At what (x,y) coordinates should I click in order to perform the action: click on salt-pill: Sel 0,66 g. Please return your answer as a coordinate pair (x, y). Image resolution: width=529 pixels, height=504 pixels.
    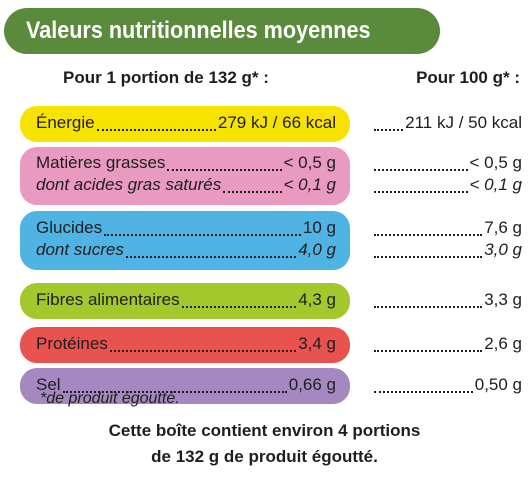
    Looking at the image, I should click on (185, 386).